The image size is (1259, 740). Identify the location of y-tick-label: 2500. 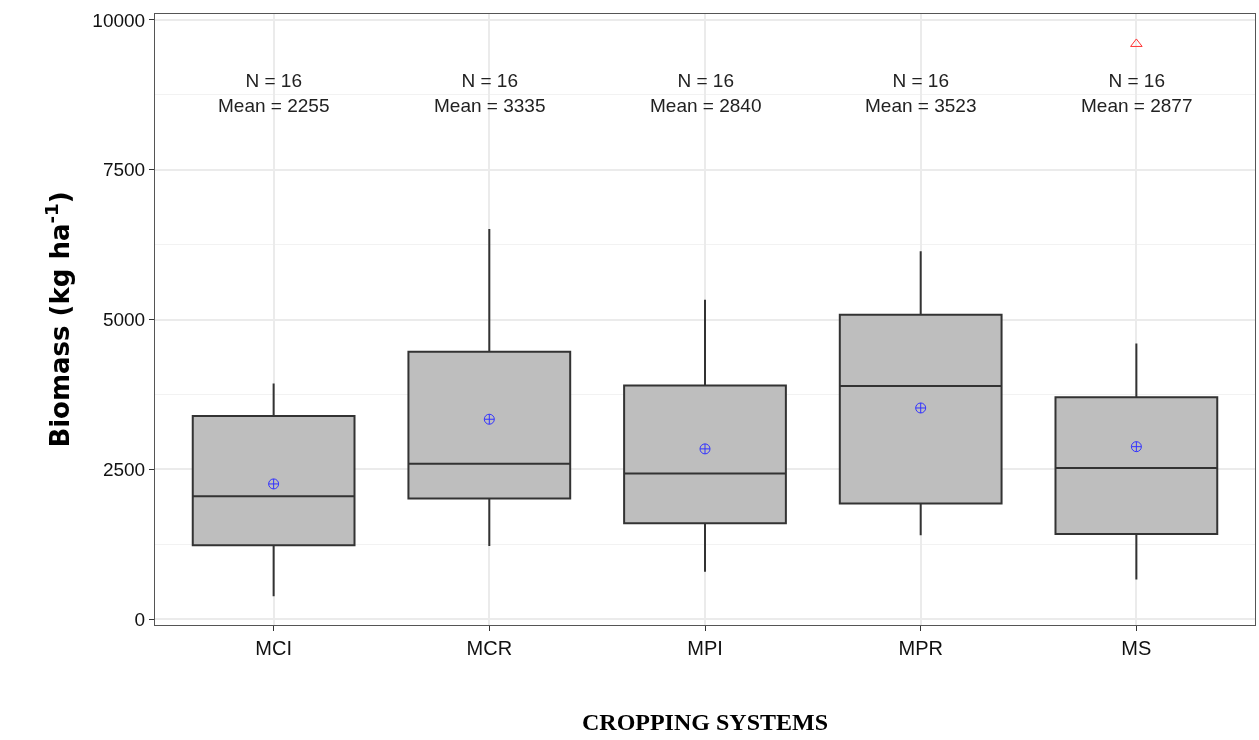
(124, 469).